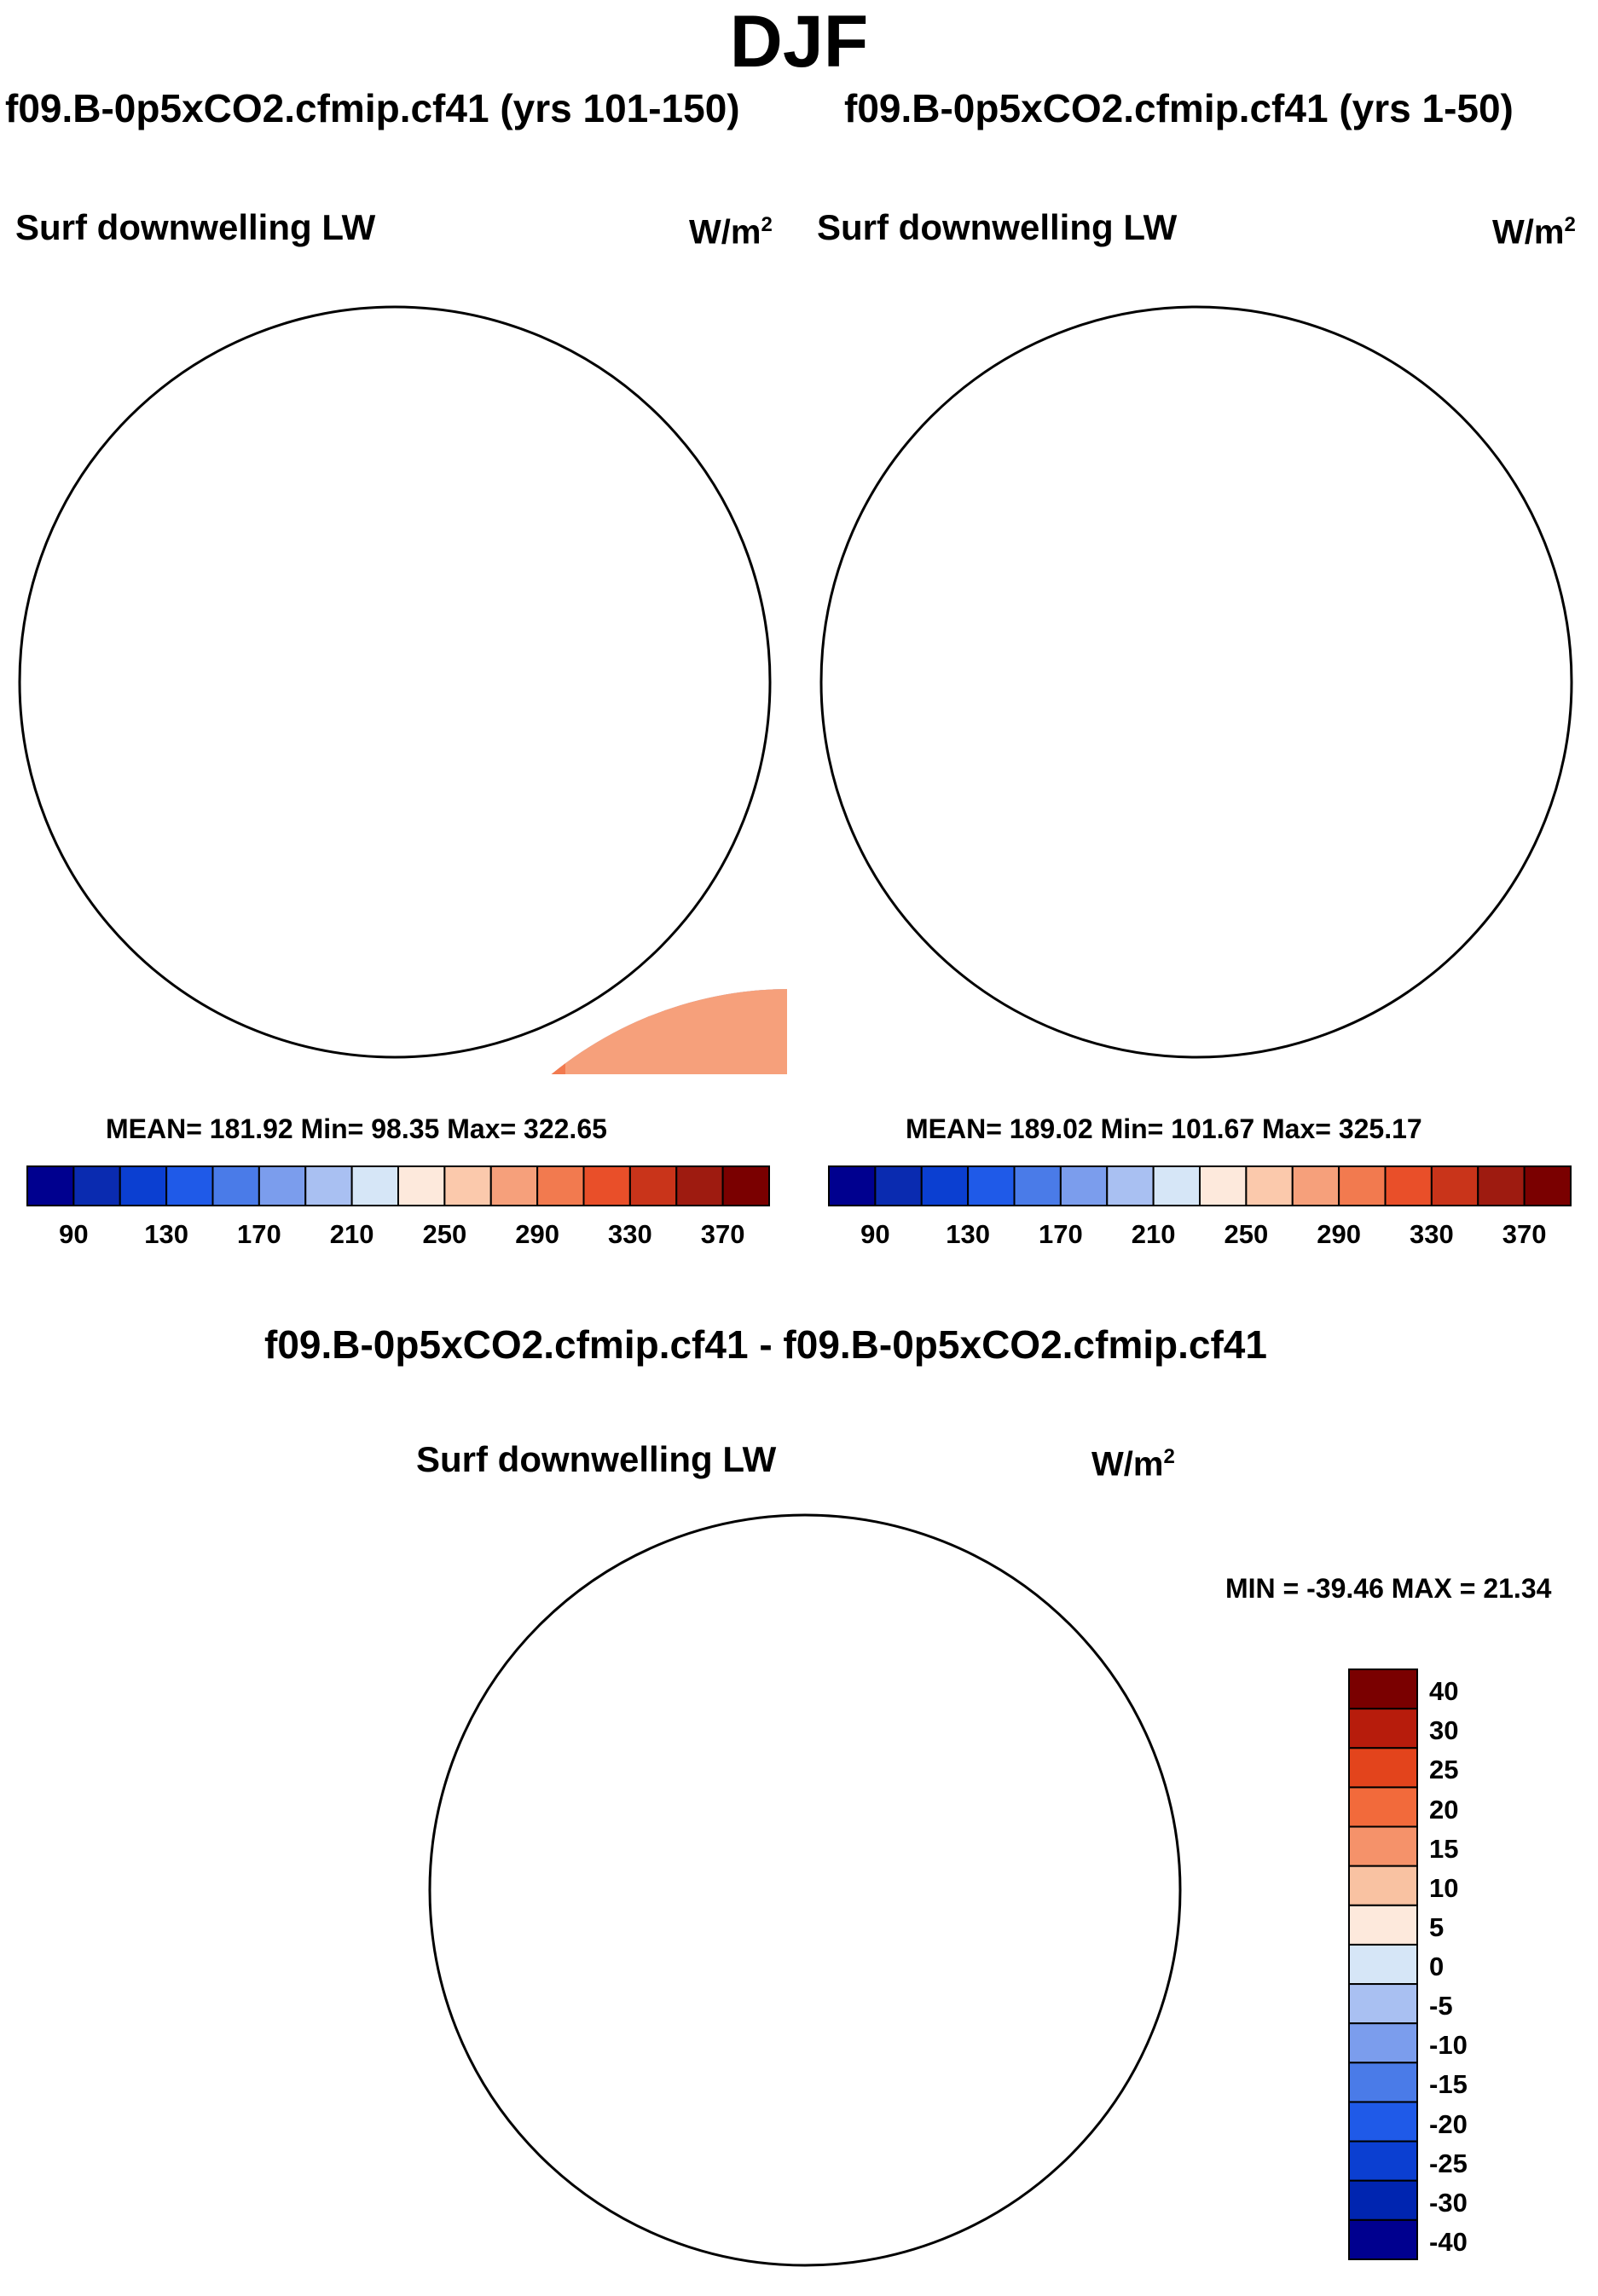 This screenshot has width=1598, height=2296. I want to click on difference-colorbar-tick-label: 10, so click(1444, 1888).